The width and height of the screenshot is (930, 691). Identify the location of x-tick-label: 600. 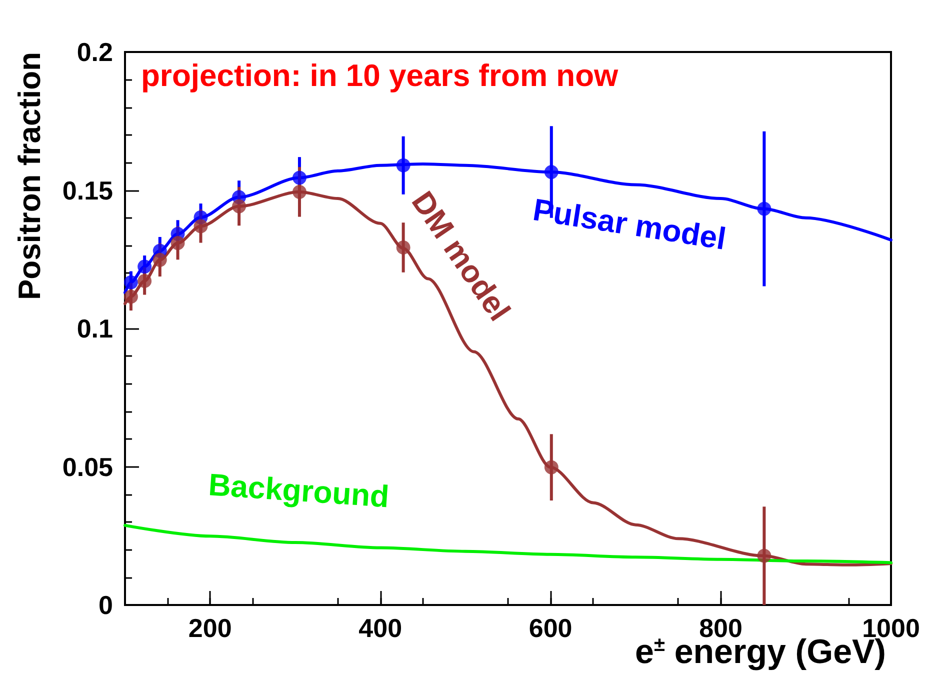
(550, 628).